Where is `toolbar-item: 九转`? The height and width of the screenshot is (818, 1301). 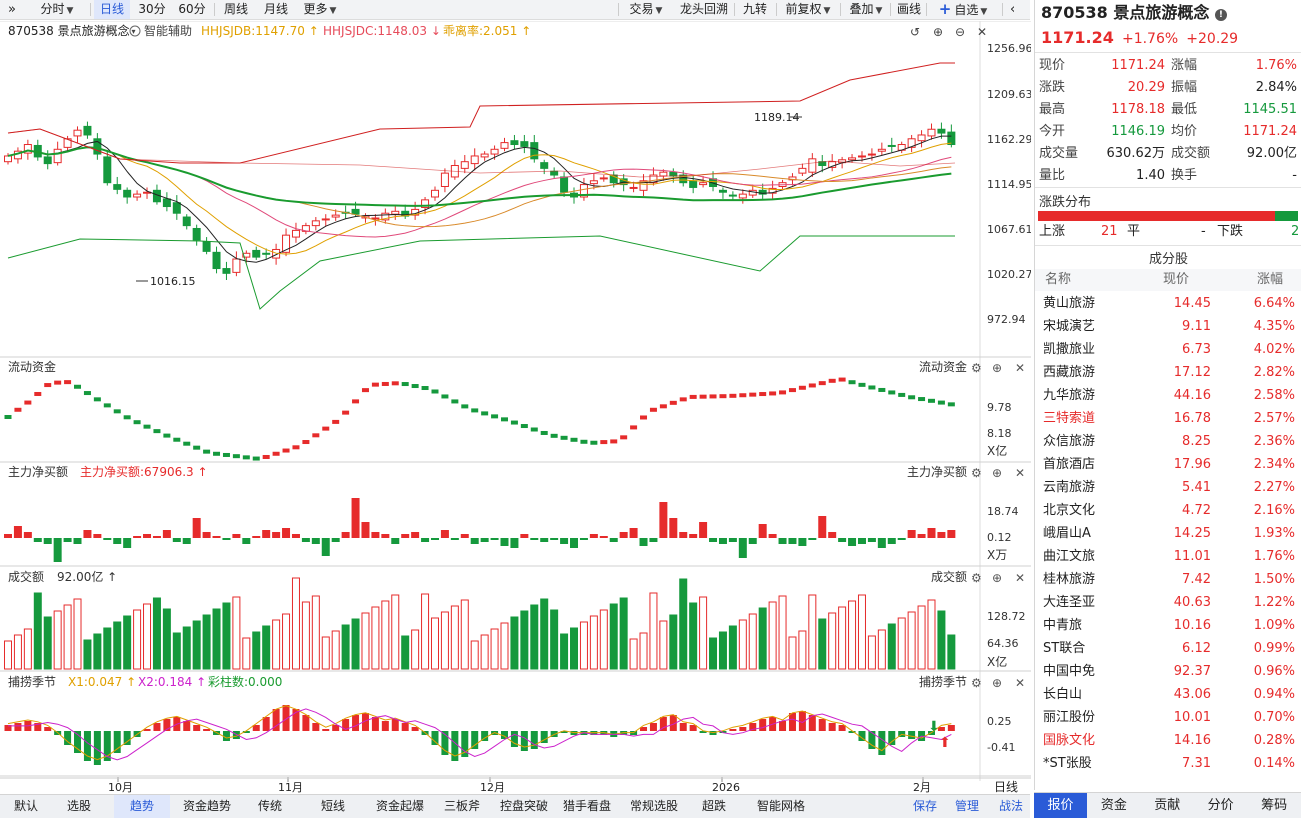
toolbar-item: 九转 is located at coordinates (755, 9).